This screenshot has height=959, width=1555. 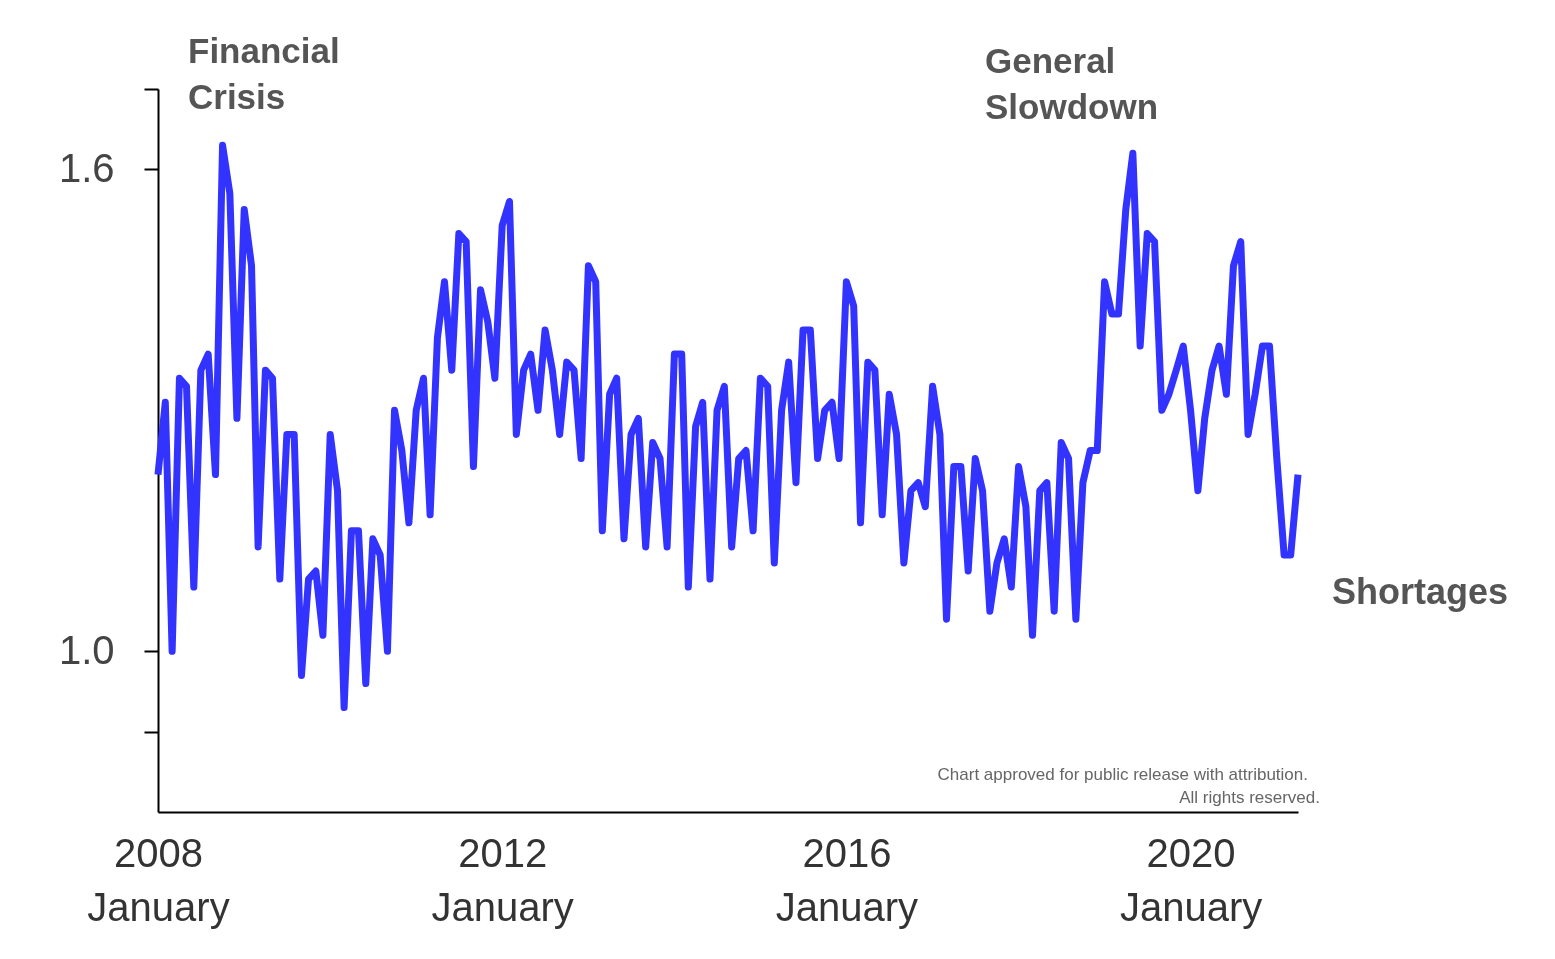 What do you see at coordinates (1191, 879) in the screenshot?
I see `x-tick-label: 2020 January` at bounding box center [1191, 879].